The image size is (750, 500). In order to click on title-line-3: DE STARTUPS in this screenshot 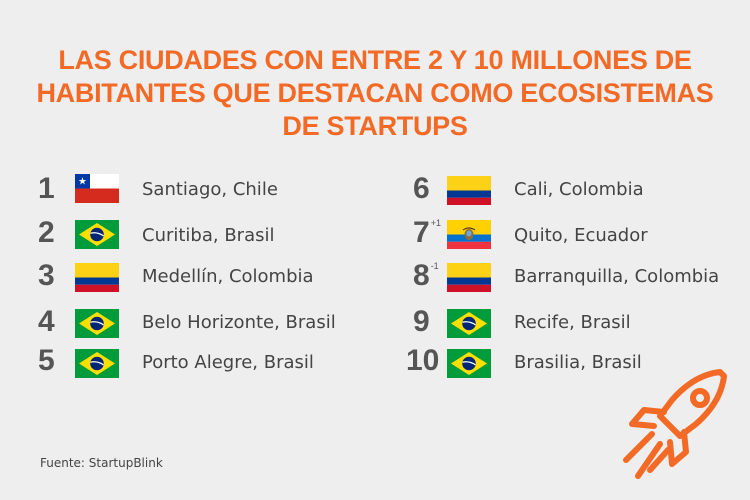, I will do `click(375, 126)`.